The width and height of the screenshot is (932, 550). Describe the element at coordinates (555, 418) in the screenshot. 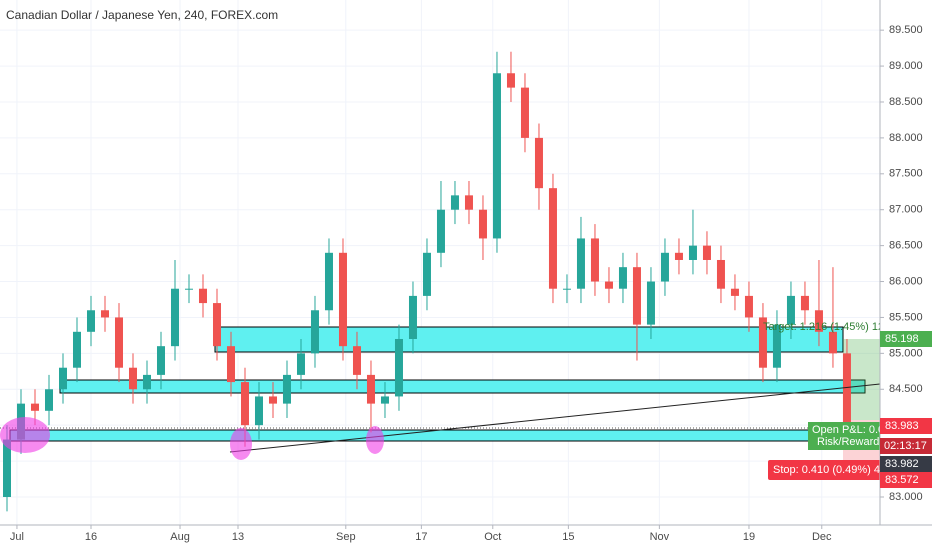

I see `trend-line` at that location.